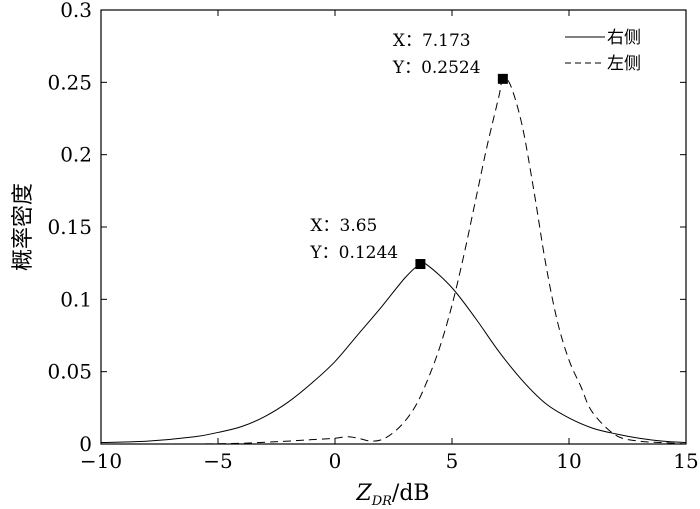  What do you see at coordinates (101, 461) in the screenshot?
I see `x-tick-label: −10` at bounding box center [101, 461].